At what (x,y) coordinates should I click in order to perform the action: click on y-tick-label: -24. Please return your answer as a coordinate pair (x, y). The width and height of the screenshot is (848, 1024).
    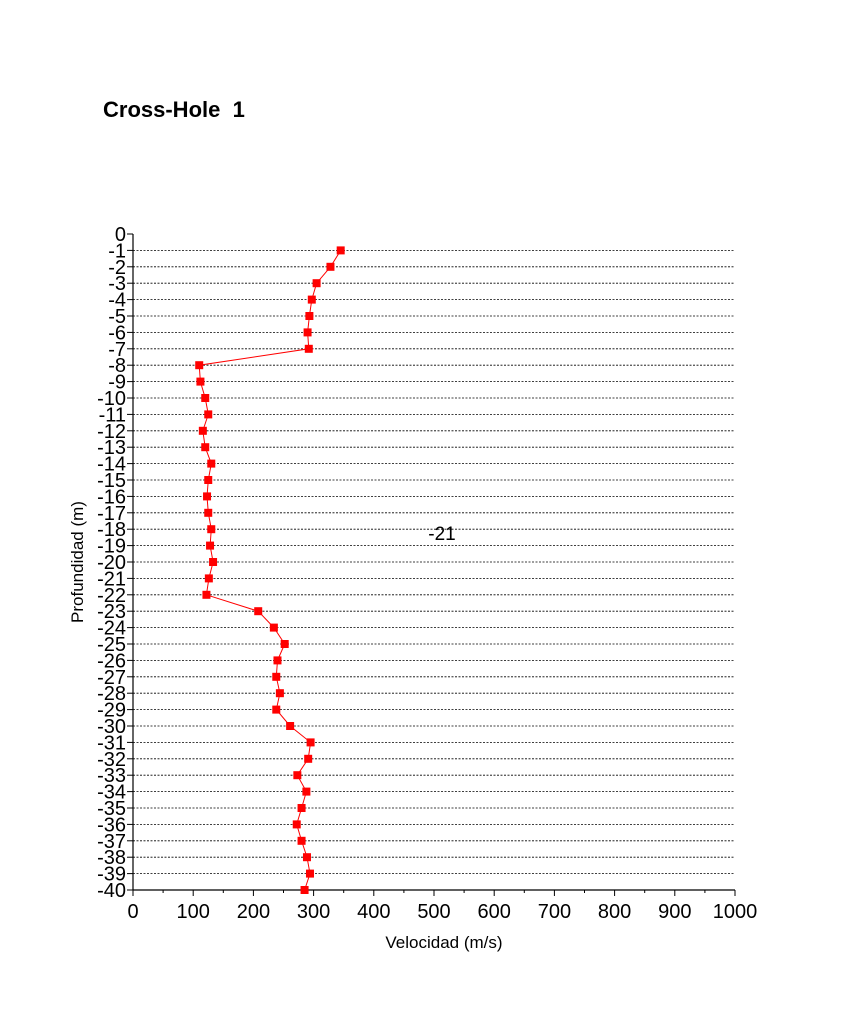
    Looking at the image, I should click on (111, 629).